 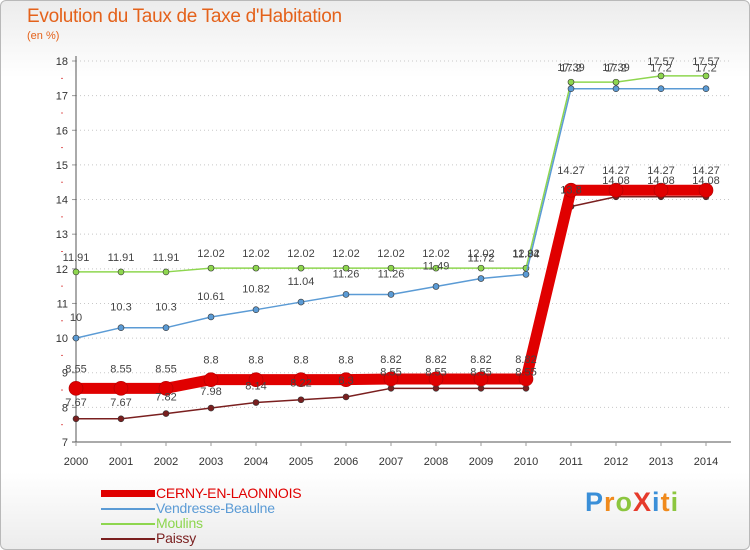 What do you see at coordinates (706, 462) in the screenshot?
I see `x-tick-label: 2014` at bounding box center [706, 462].